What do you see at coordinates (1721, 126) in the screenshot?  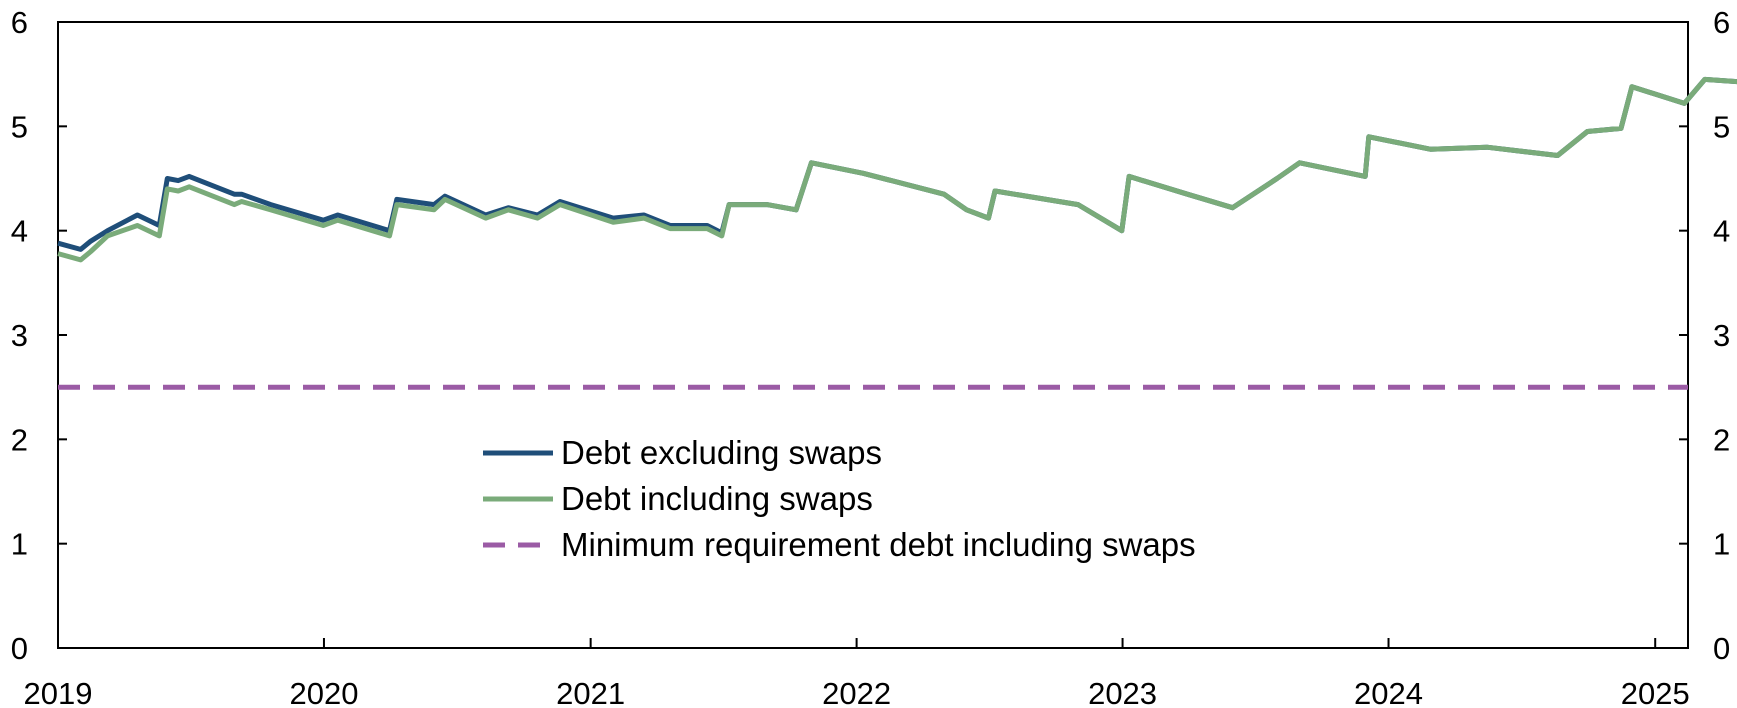 I see `y-tick-label-right: 5` at bounding box center [1721, 126].